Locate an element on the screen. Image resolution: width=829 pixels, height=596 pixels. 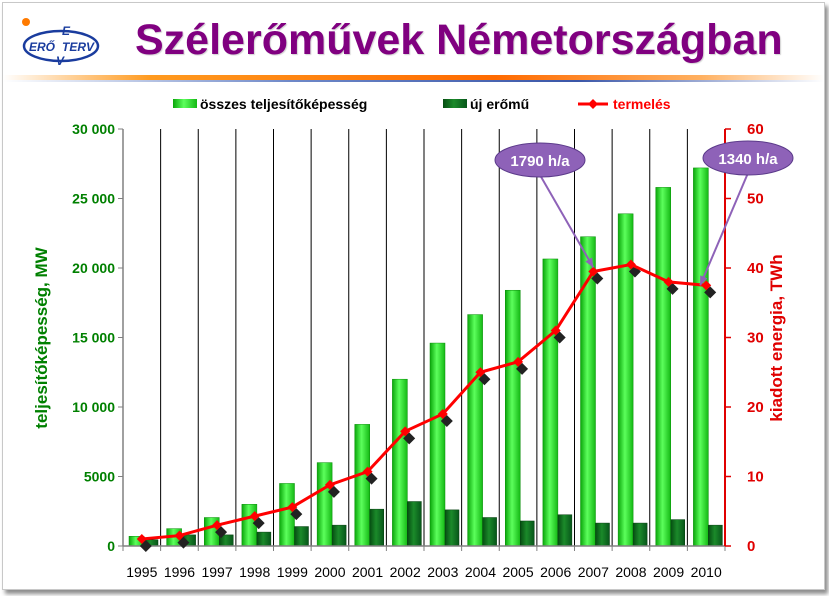
bar-capacity-2006 is located at coordinates (550, 402).